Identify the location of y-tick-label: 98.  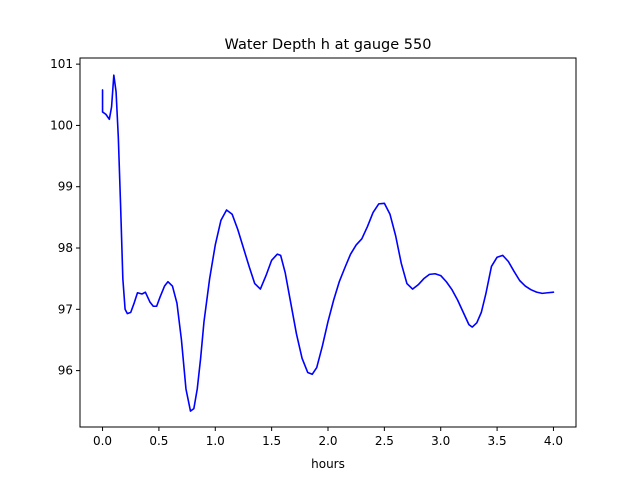
(65, 248).